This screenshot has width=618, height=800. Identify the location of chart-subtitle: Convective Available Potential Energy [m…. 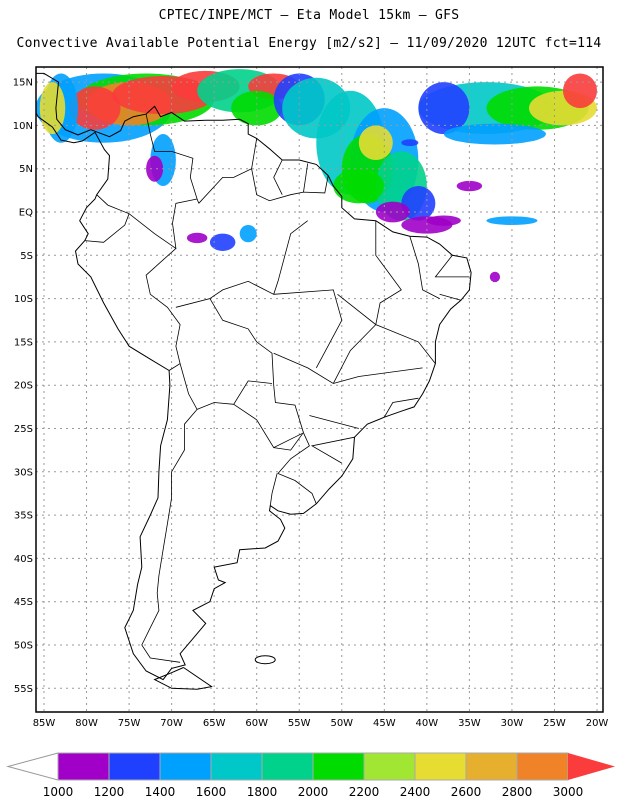
(309, 43).